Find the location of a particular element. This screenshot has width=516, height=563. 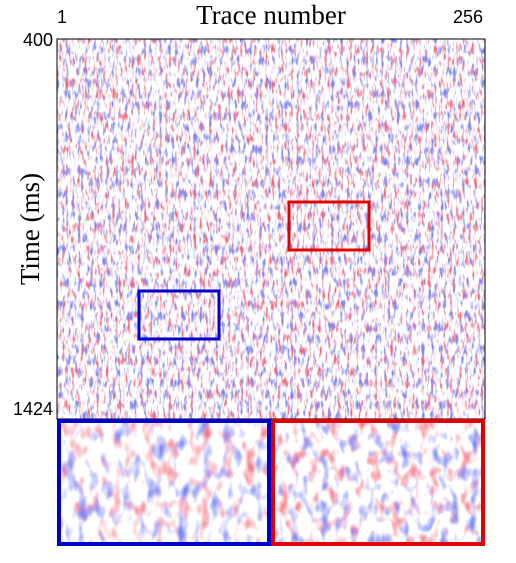

red-inset-image is located at coordinates (378, 482).